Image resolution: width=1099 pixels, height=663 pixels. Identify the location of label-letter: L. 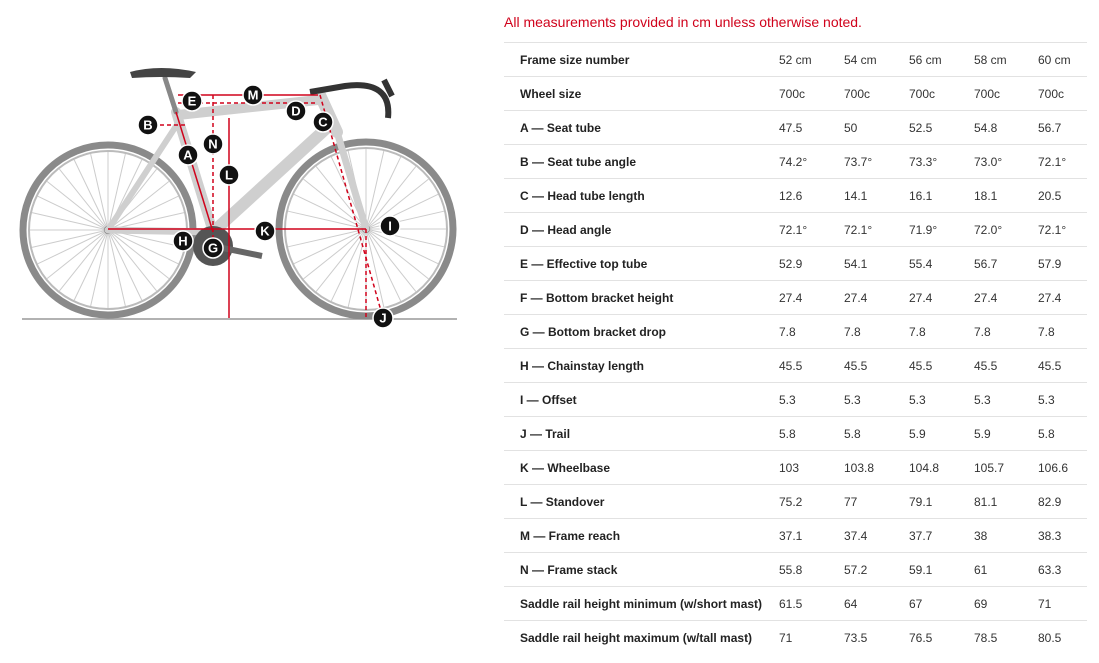
(229, 175).